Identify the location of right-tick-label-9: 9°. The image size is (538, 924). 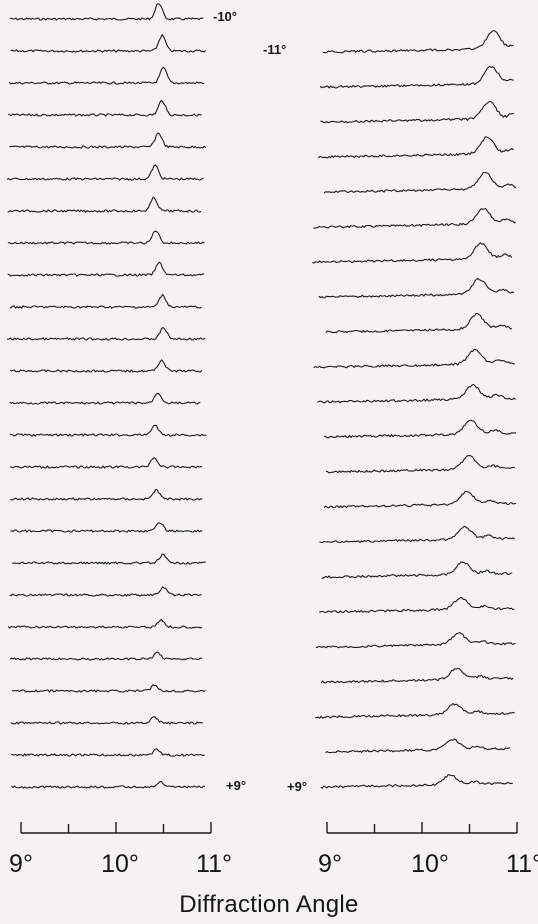
(330, 864).